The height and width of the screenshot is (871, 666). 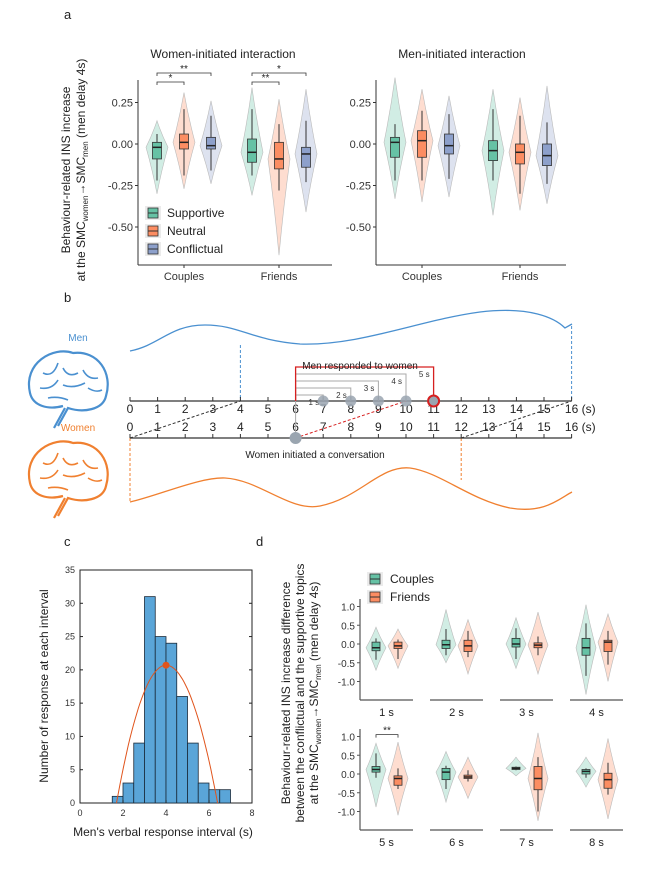 I want to click on facet-label: 3 s, so click(x=526, y=713).